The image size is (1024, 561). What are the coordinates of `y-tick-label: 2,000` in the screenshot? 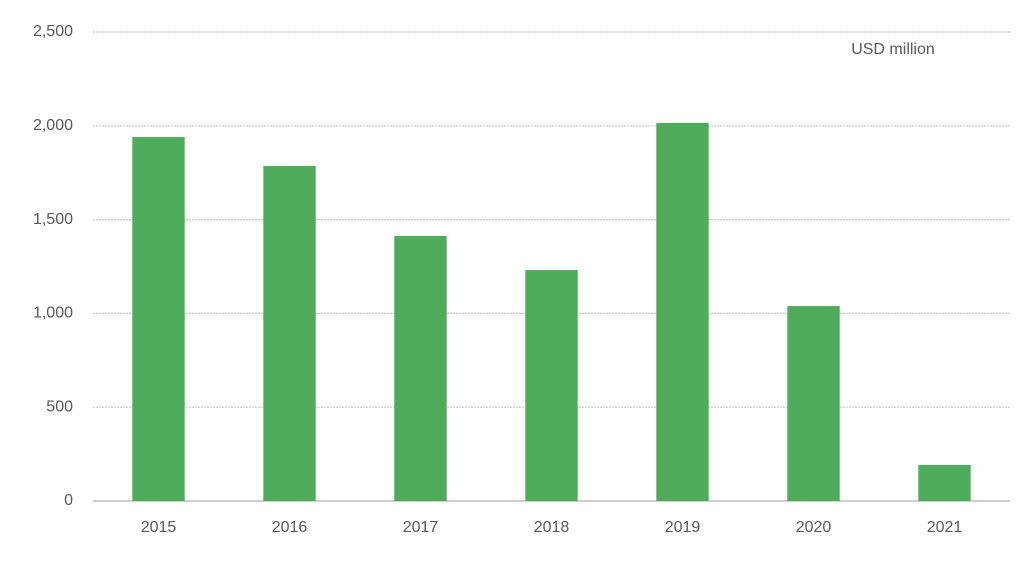 It's located at (53, 125).